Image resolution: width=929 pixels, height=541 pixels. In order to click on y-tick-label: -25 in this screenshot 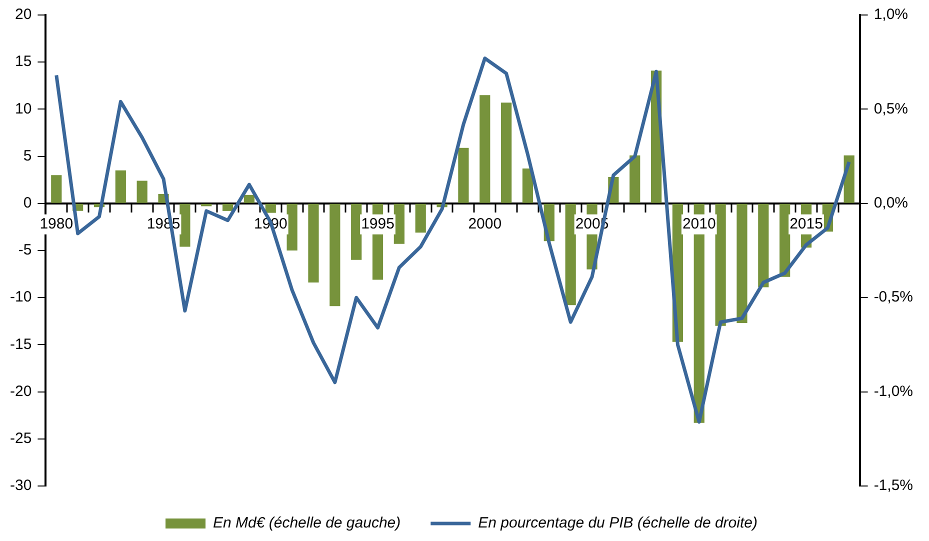, I will do `click(21, 439)`.